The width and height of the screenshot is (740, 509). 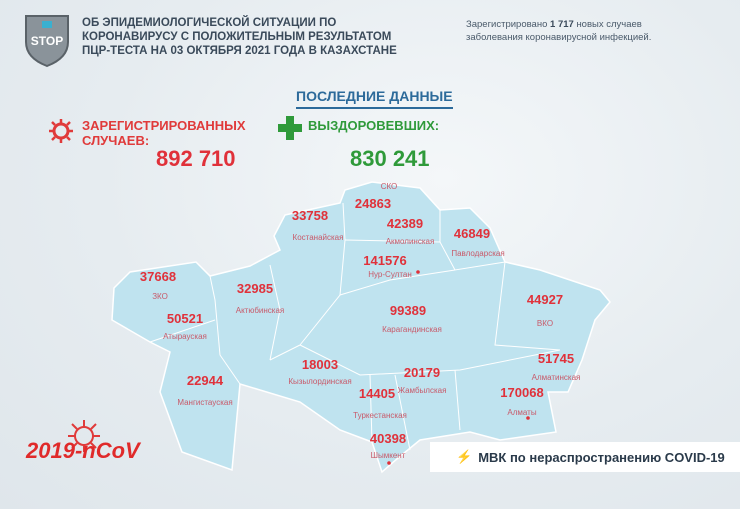 I want to click on region-value: 22944, so click(x=205, y=380).